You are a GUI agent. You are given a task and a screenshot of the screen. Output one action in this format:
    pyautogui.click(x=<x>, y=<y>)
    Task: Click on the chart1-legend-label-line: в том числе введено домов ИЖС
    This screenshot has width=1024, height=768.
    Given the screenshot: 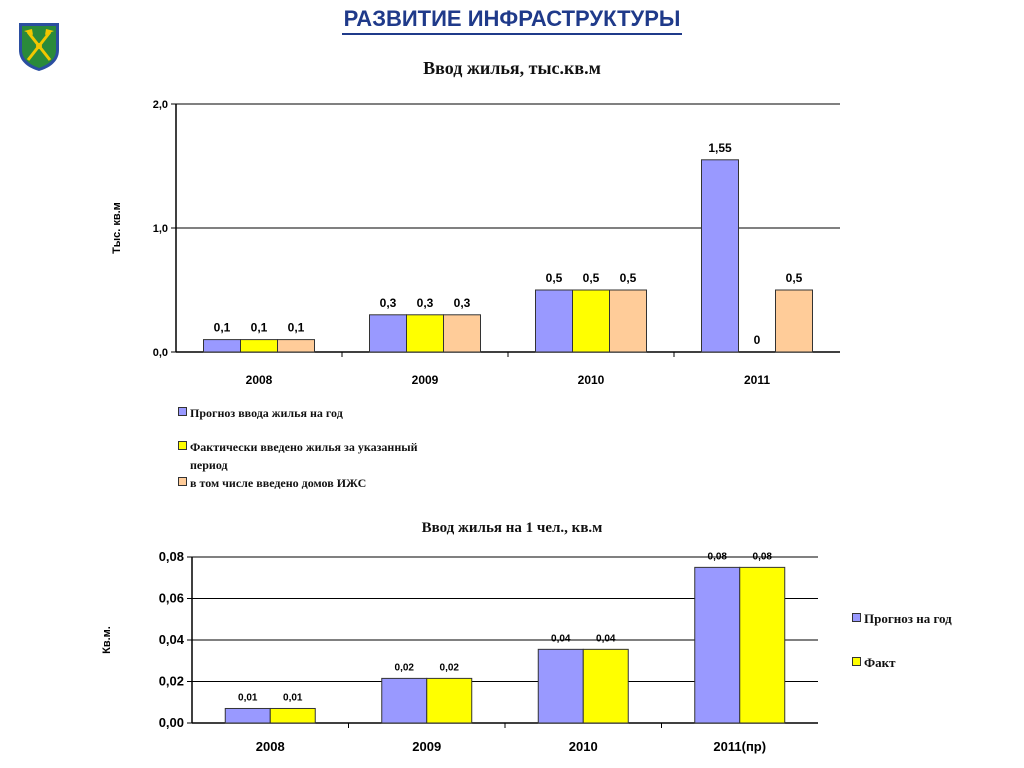 What is the action you would take?
    pyautogui.click(x=278, y=483)
    